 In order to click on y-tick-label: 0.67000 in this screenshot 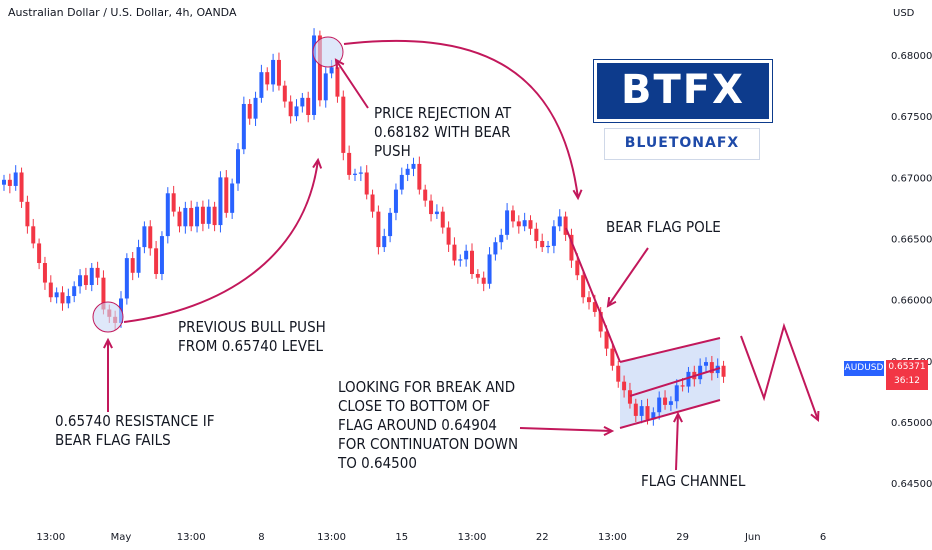, I will do `click(911, 178)`.